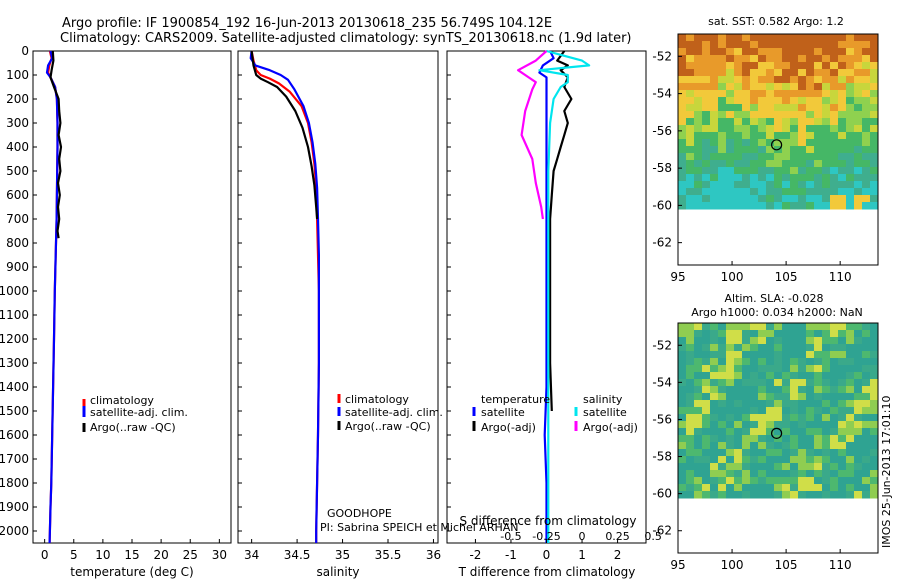 The height and width of the screenshot is (580, 900). I want to click on series-argo, so click(284, 135).